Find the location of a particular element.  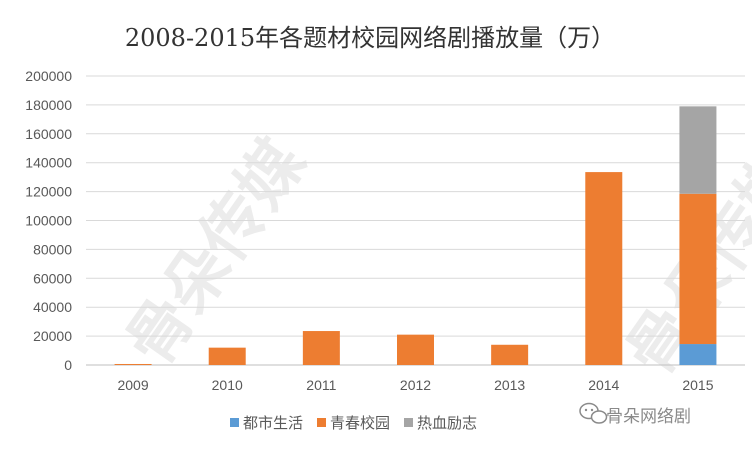

y-tick-label: 40000 is located at coordinates (52, 307).